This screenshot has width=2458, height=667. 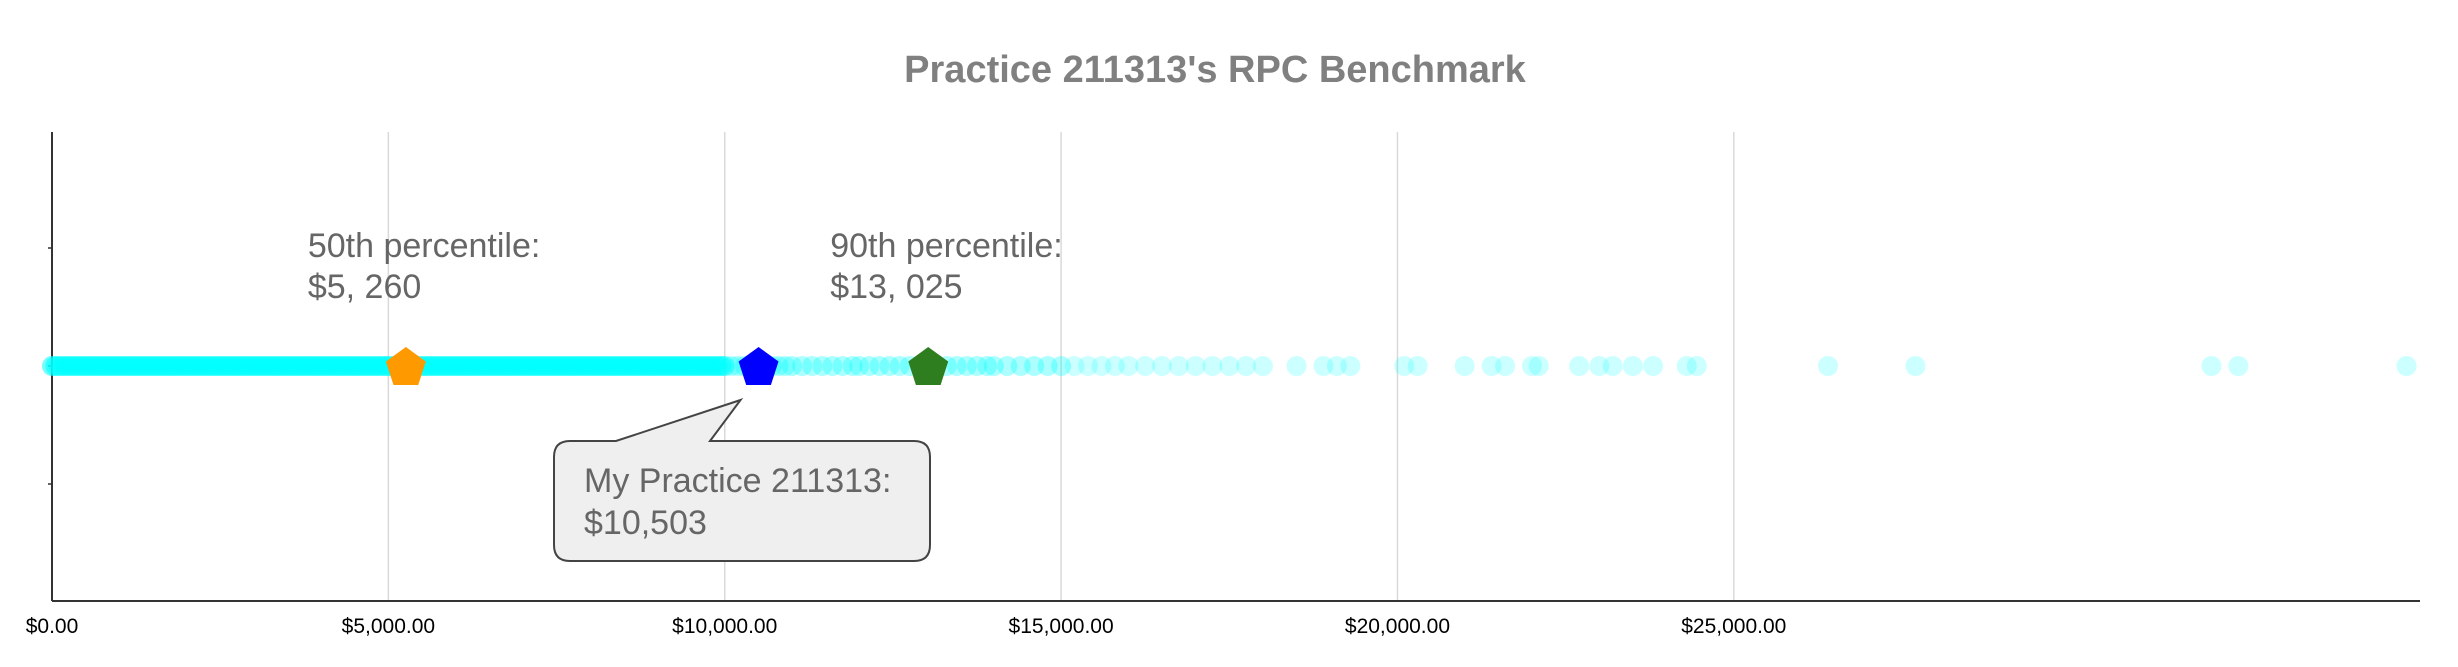 What do you see at coordinates (896, 287) in the screenshot?
I see `90th-percentile-value: $13, 025` at bounding box center [896, 287].